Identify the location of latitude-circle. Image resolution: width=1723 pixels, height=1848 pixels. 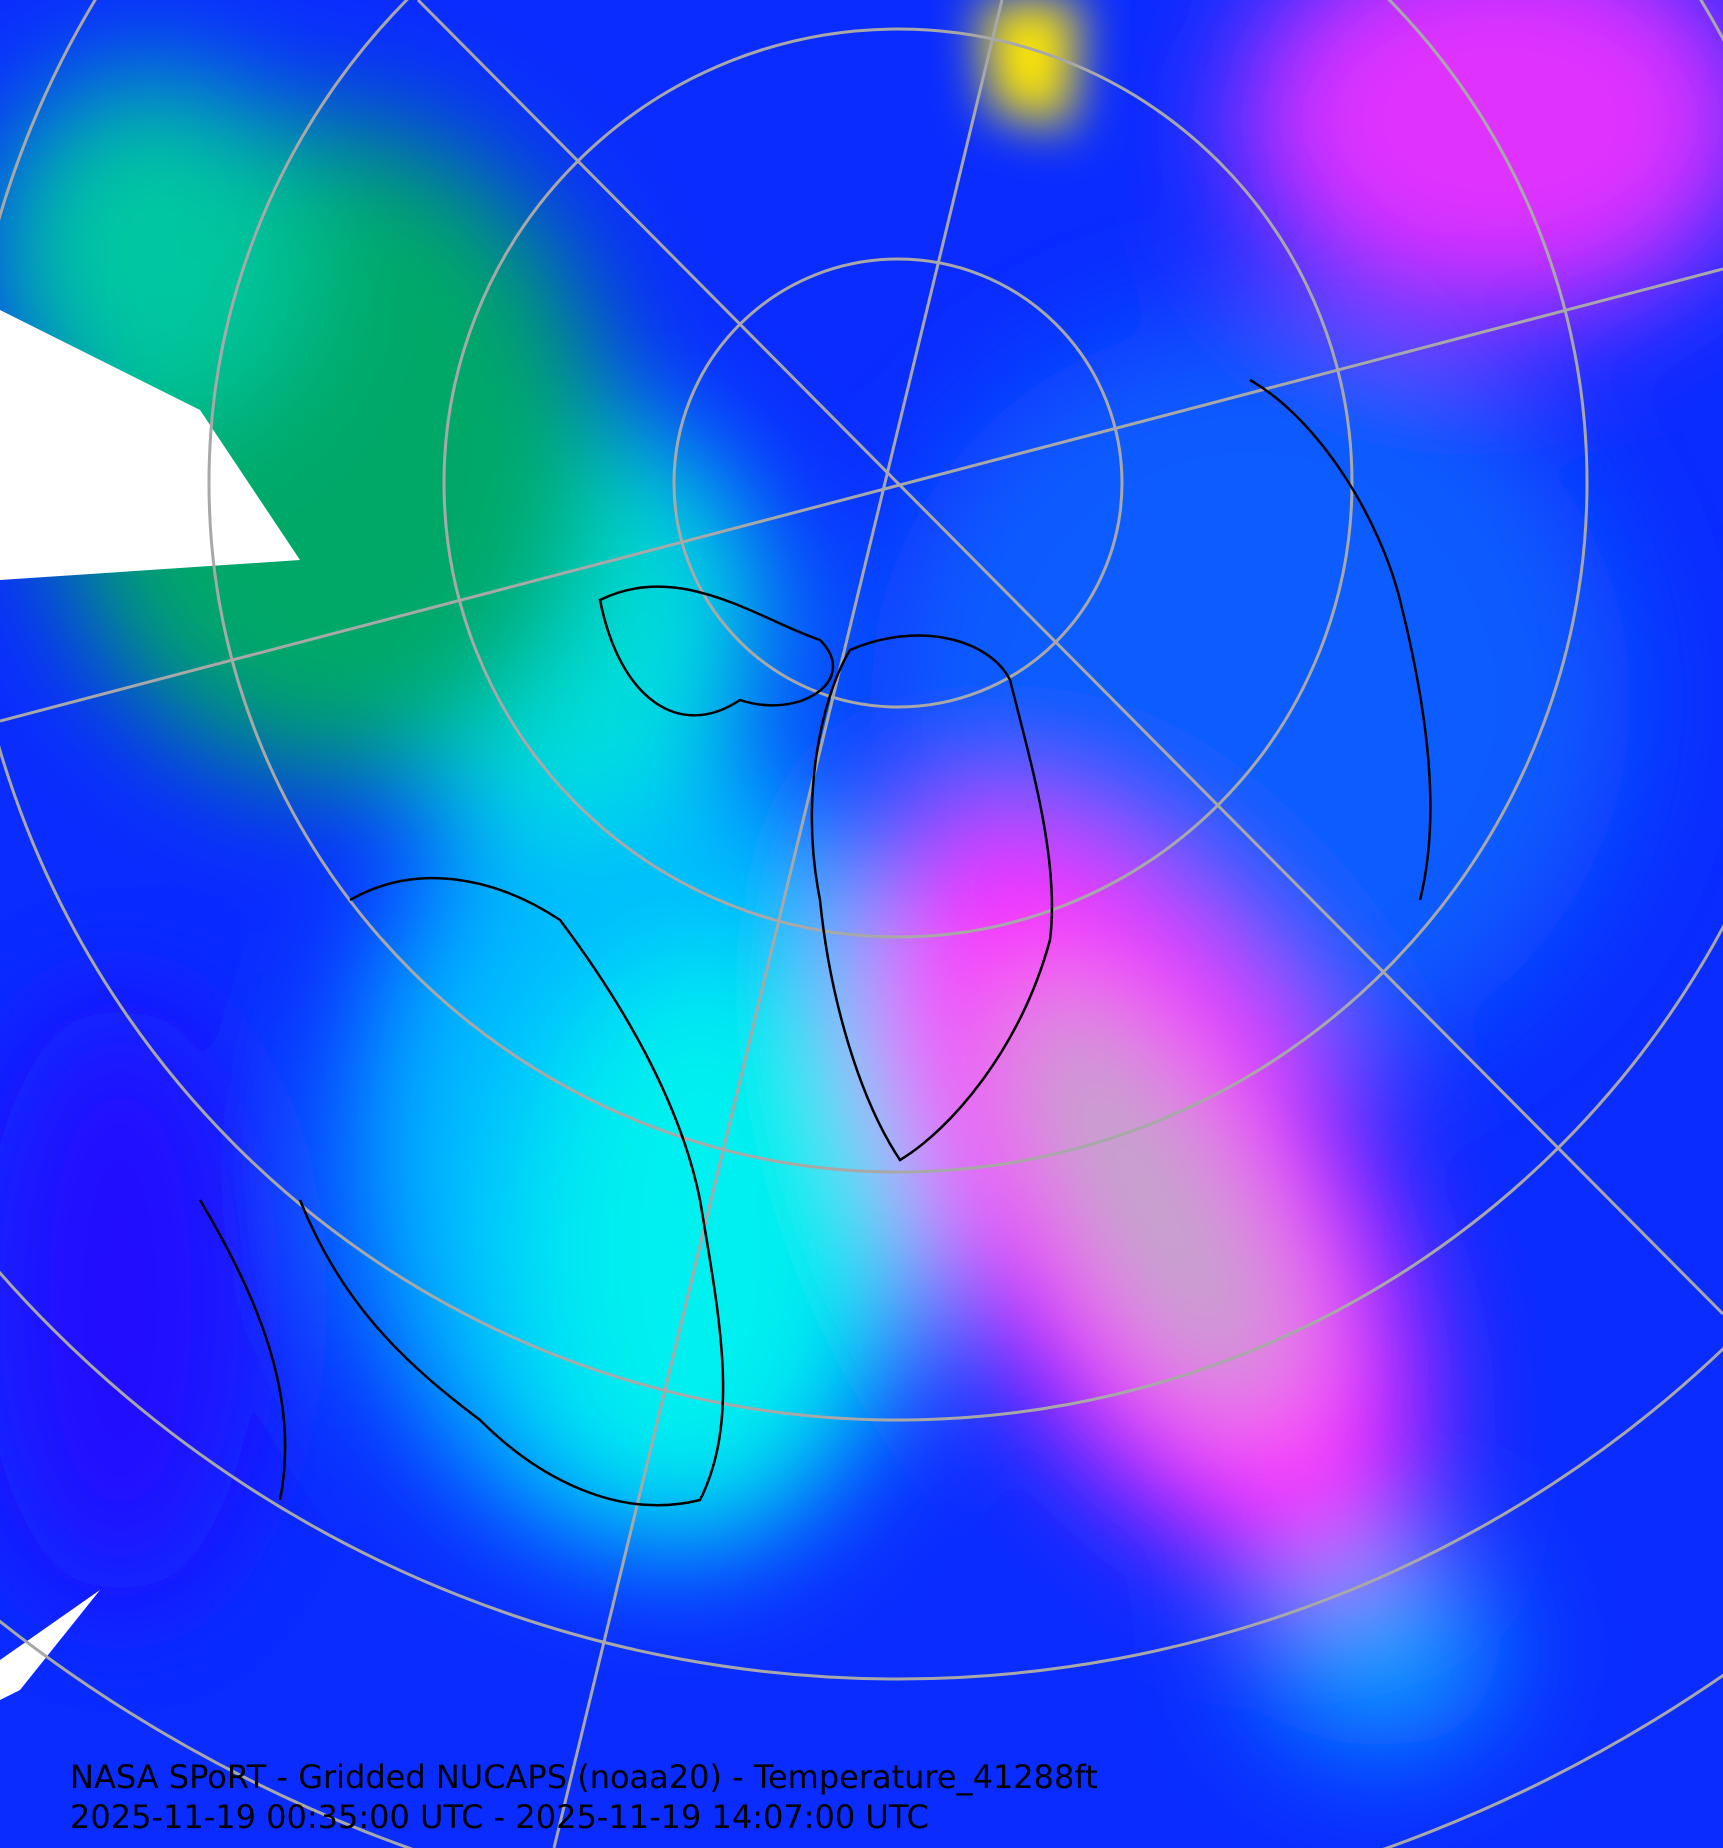
(898, 483).